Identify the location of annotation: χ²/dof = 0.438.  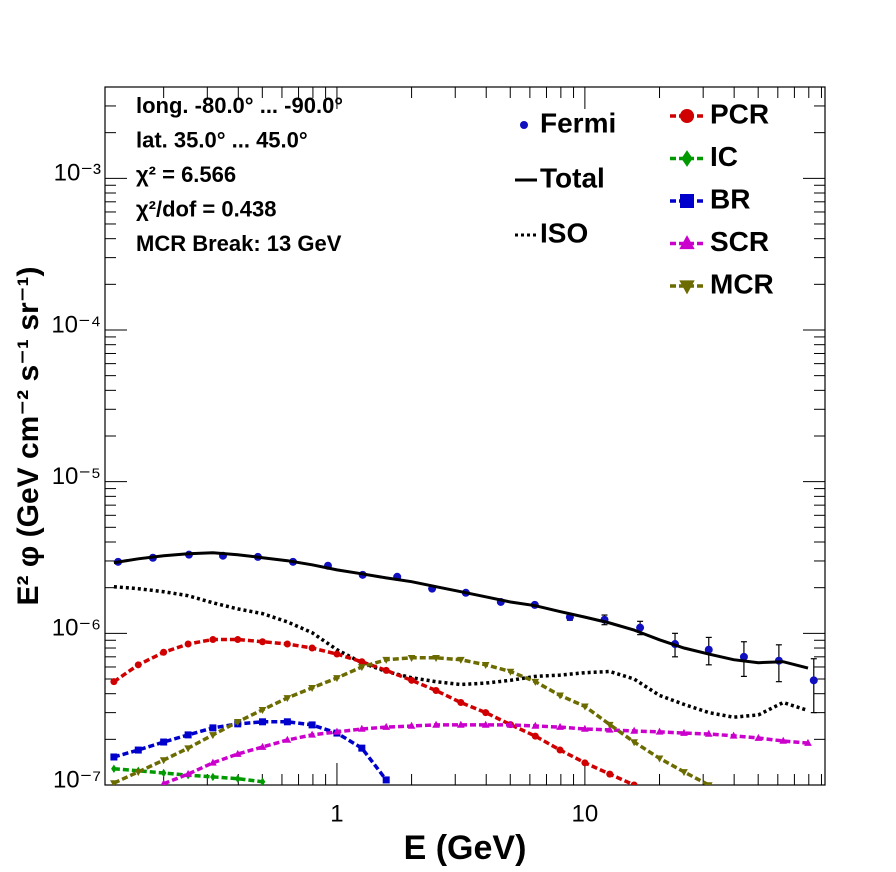
(206, 208).